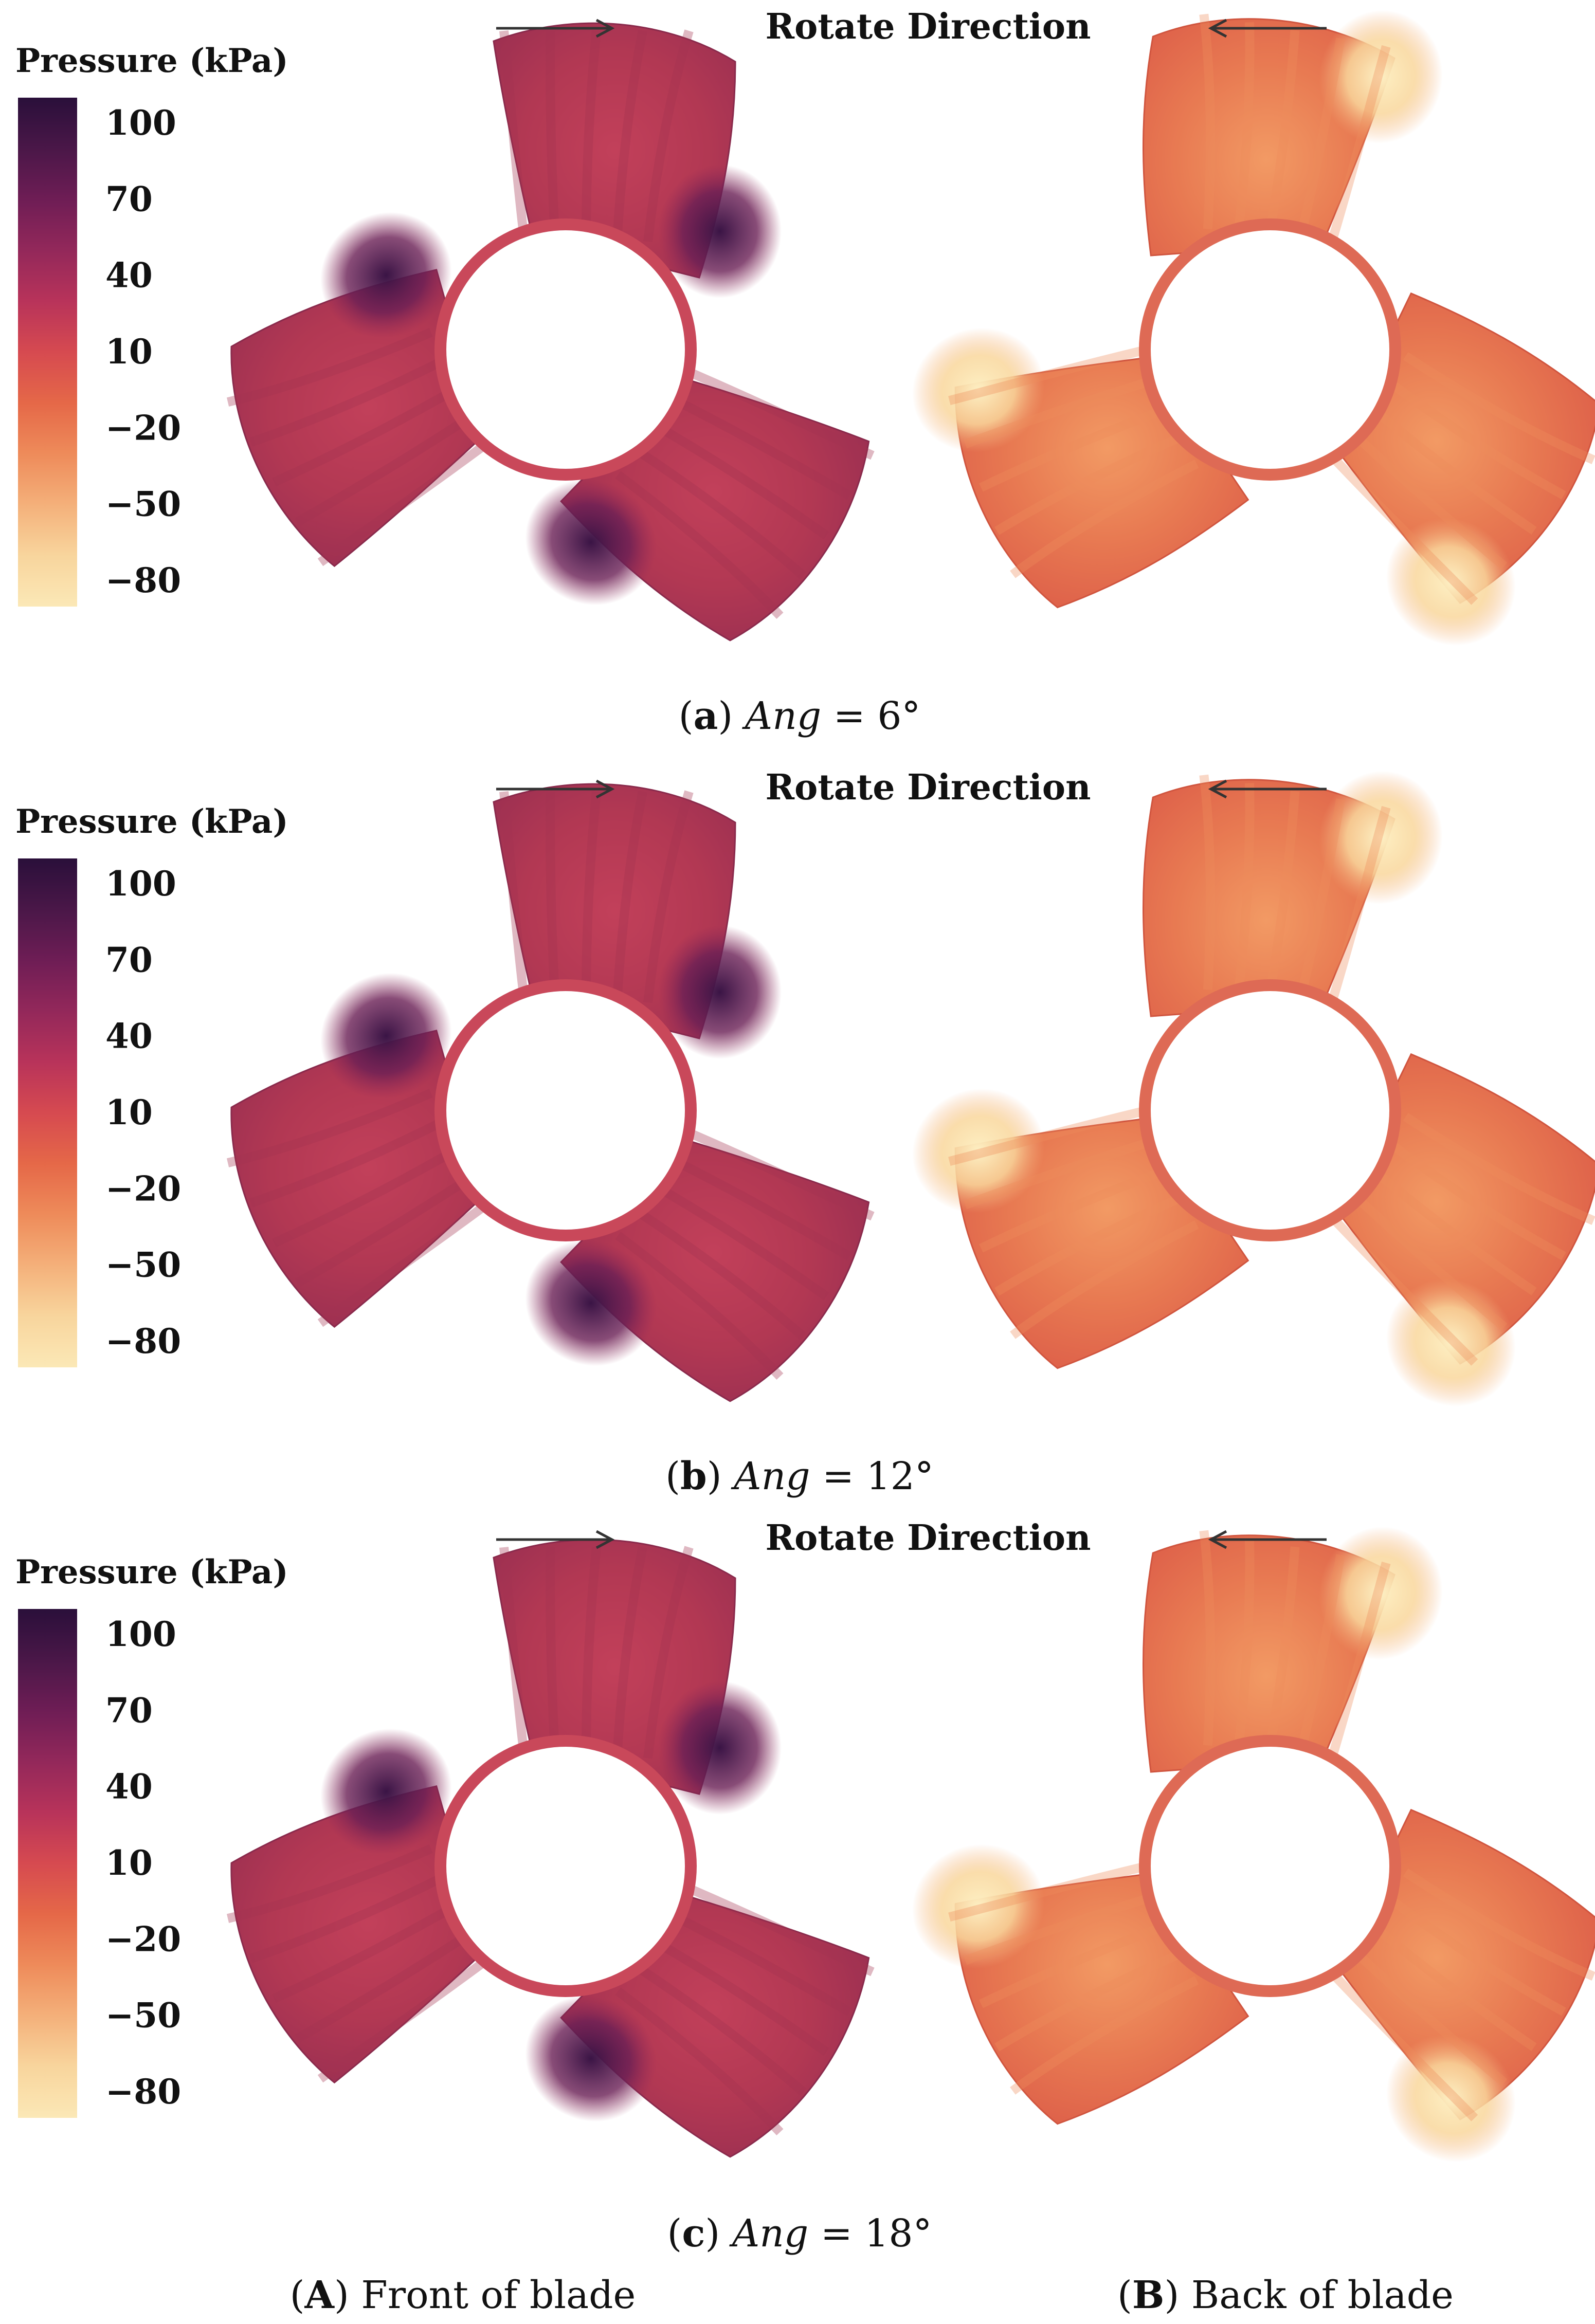  I want to click on caption-back-of-blade: (B) Back of blade, so click(1285, 2295).